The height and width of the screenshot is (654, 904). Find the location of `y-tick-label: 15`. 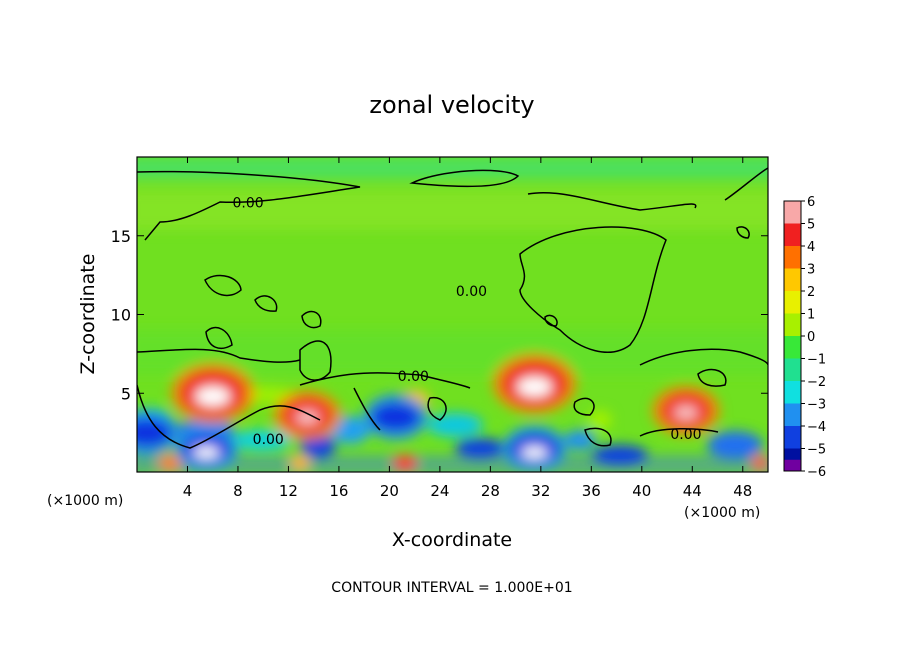

y-tick-label: 15 is located at coordinates (121, 236).